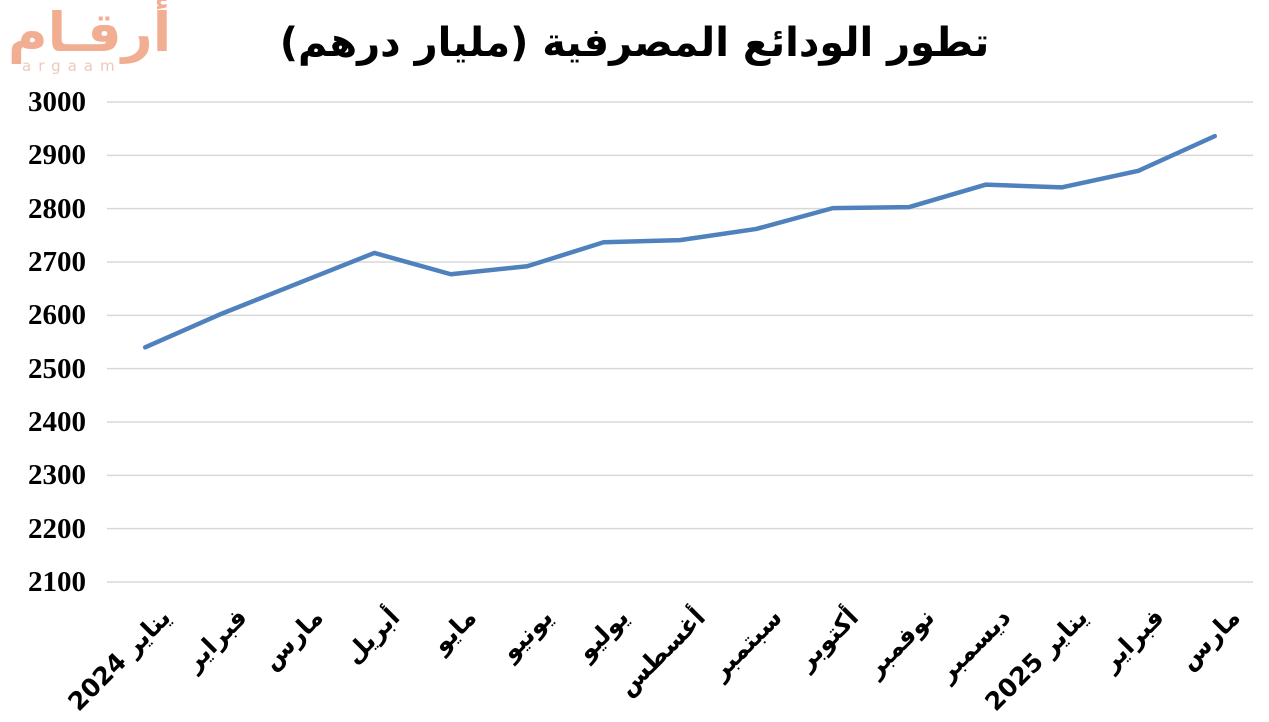 Image resolution: width=1269 pixels, height=722 pixels. What do you see at coordinates (57, 262) in the screenshot?
I see `y-tick-label: 2700` at bounding box center [57, 262].